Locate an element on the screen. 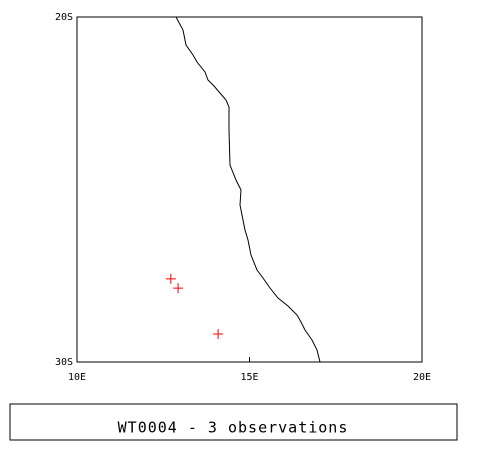  chart-title: WT0004 - 3 observations is located at coordinates (233, 428).